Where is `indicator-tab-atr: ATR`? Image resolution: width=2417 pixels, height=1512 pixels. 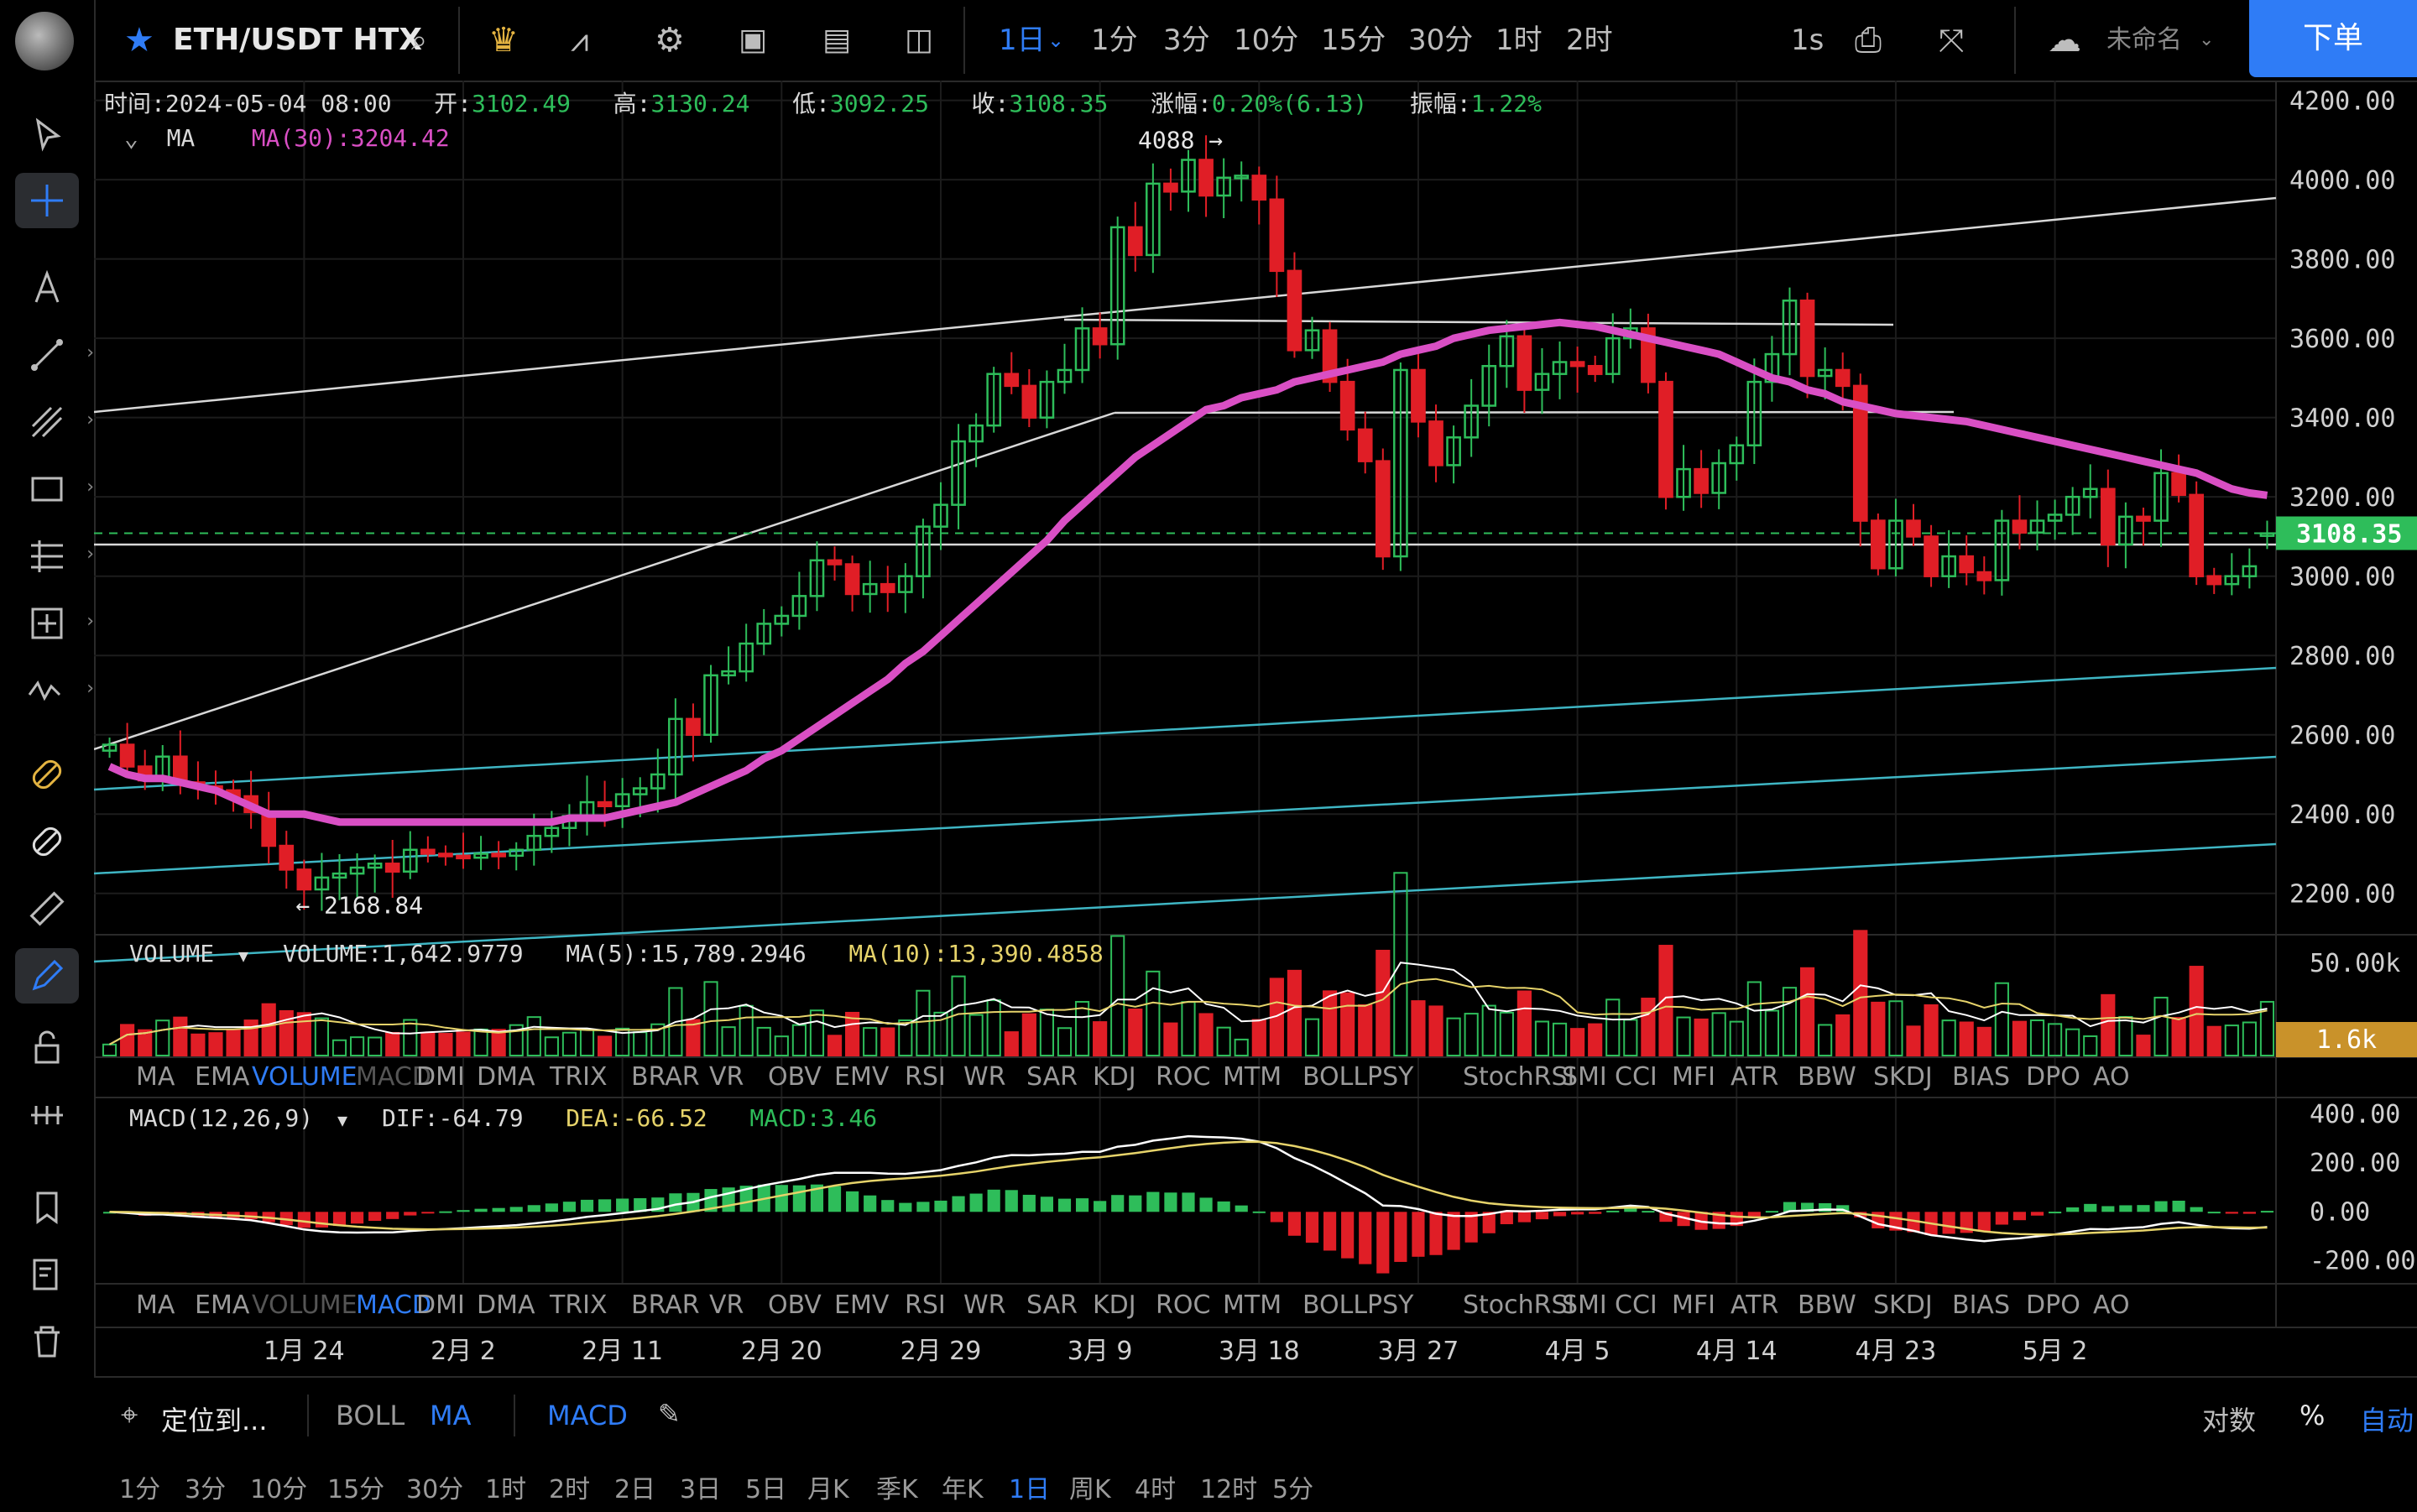
indicator-tab-atr: ATR is located at coordinates (1755, 1305).